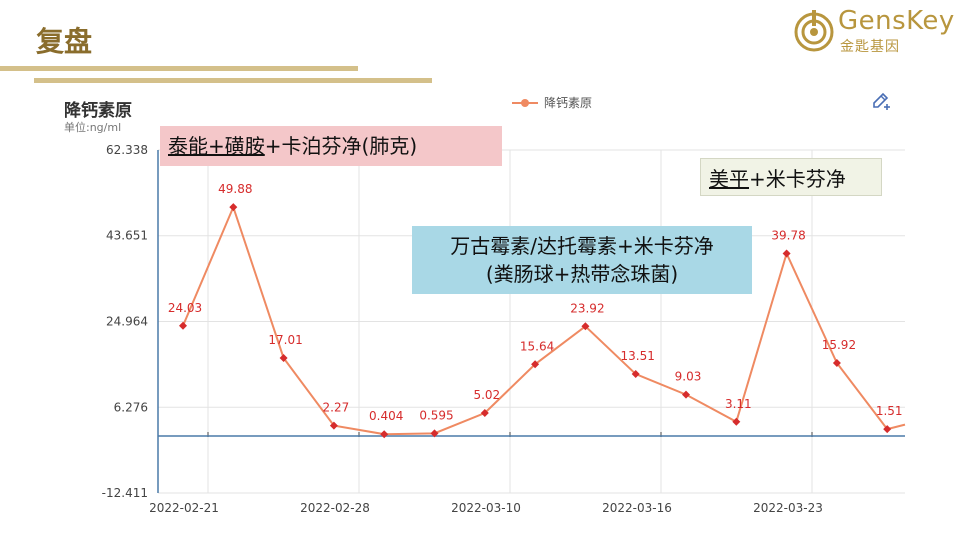 The width and height of the screenshot is (960, 540). Describe the element at coordinates (896, 21) in the screenshot. I see `logo-brand-text: GensKey` at that location.